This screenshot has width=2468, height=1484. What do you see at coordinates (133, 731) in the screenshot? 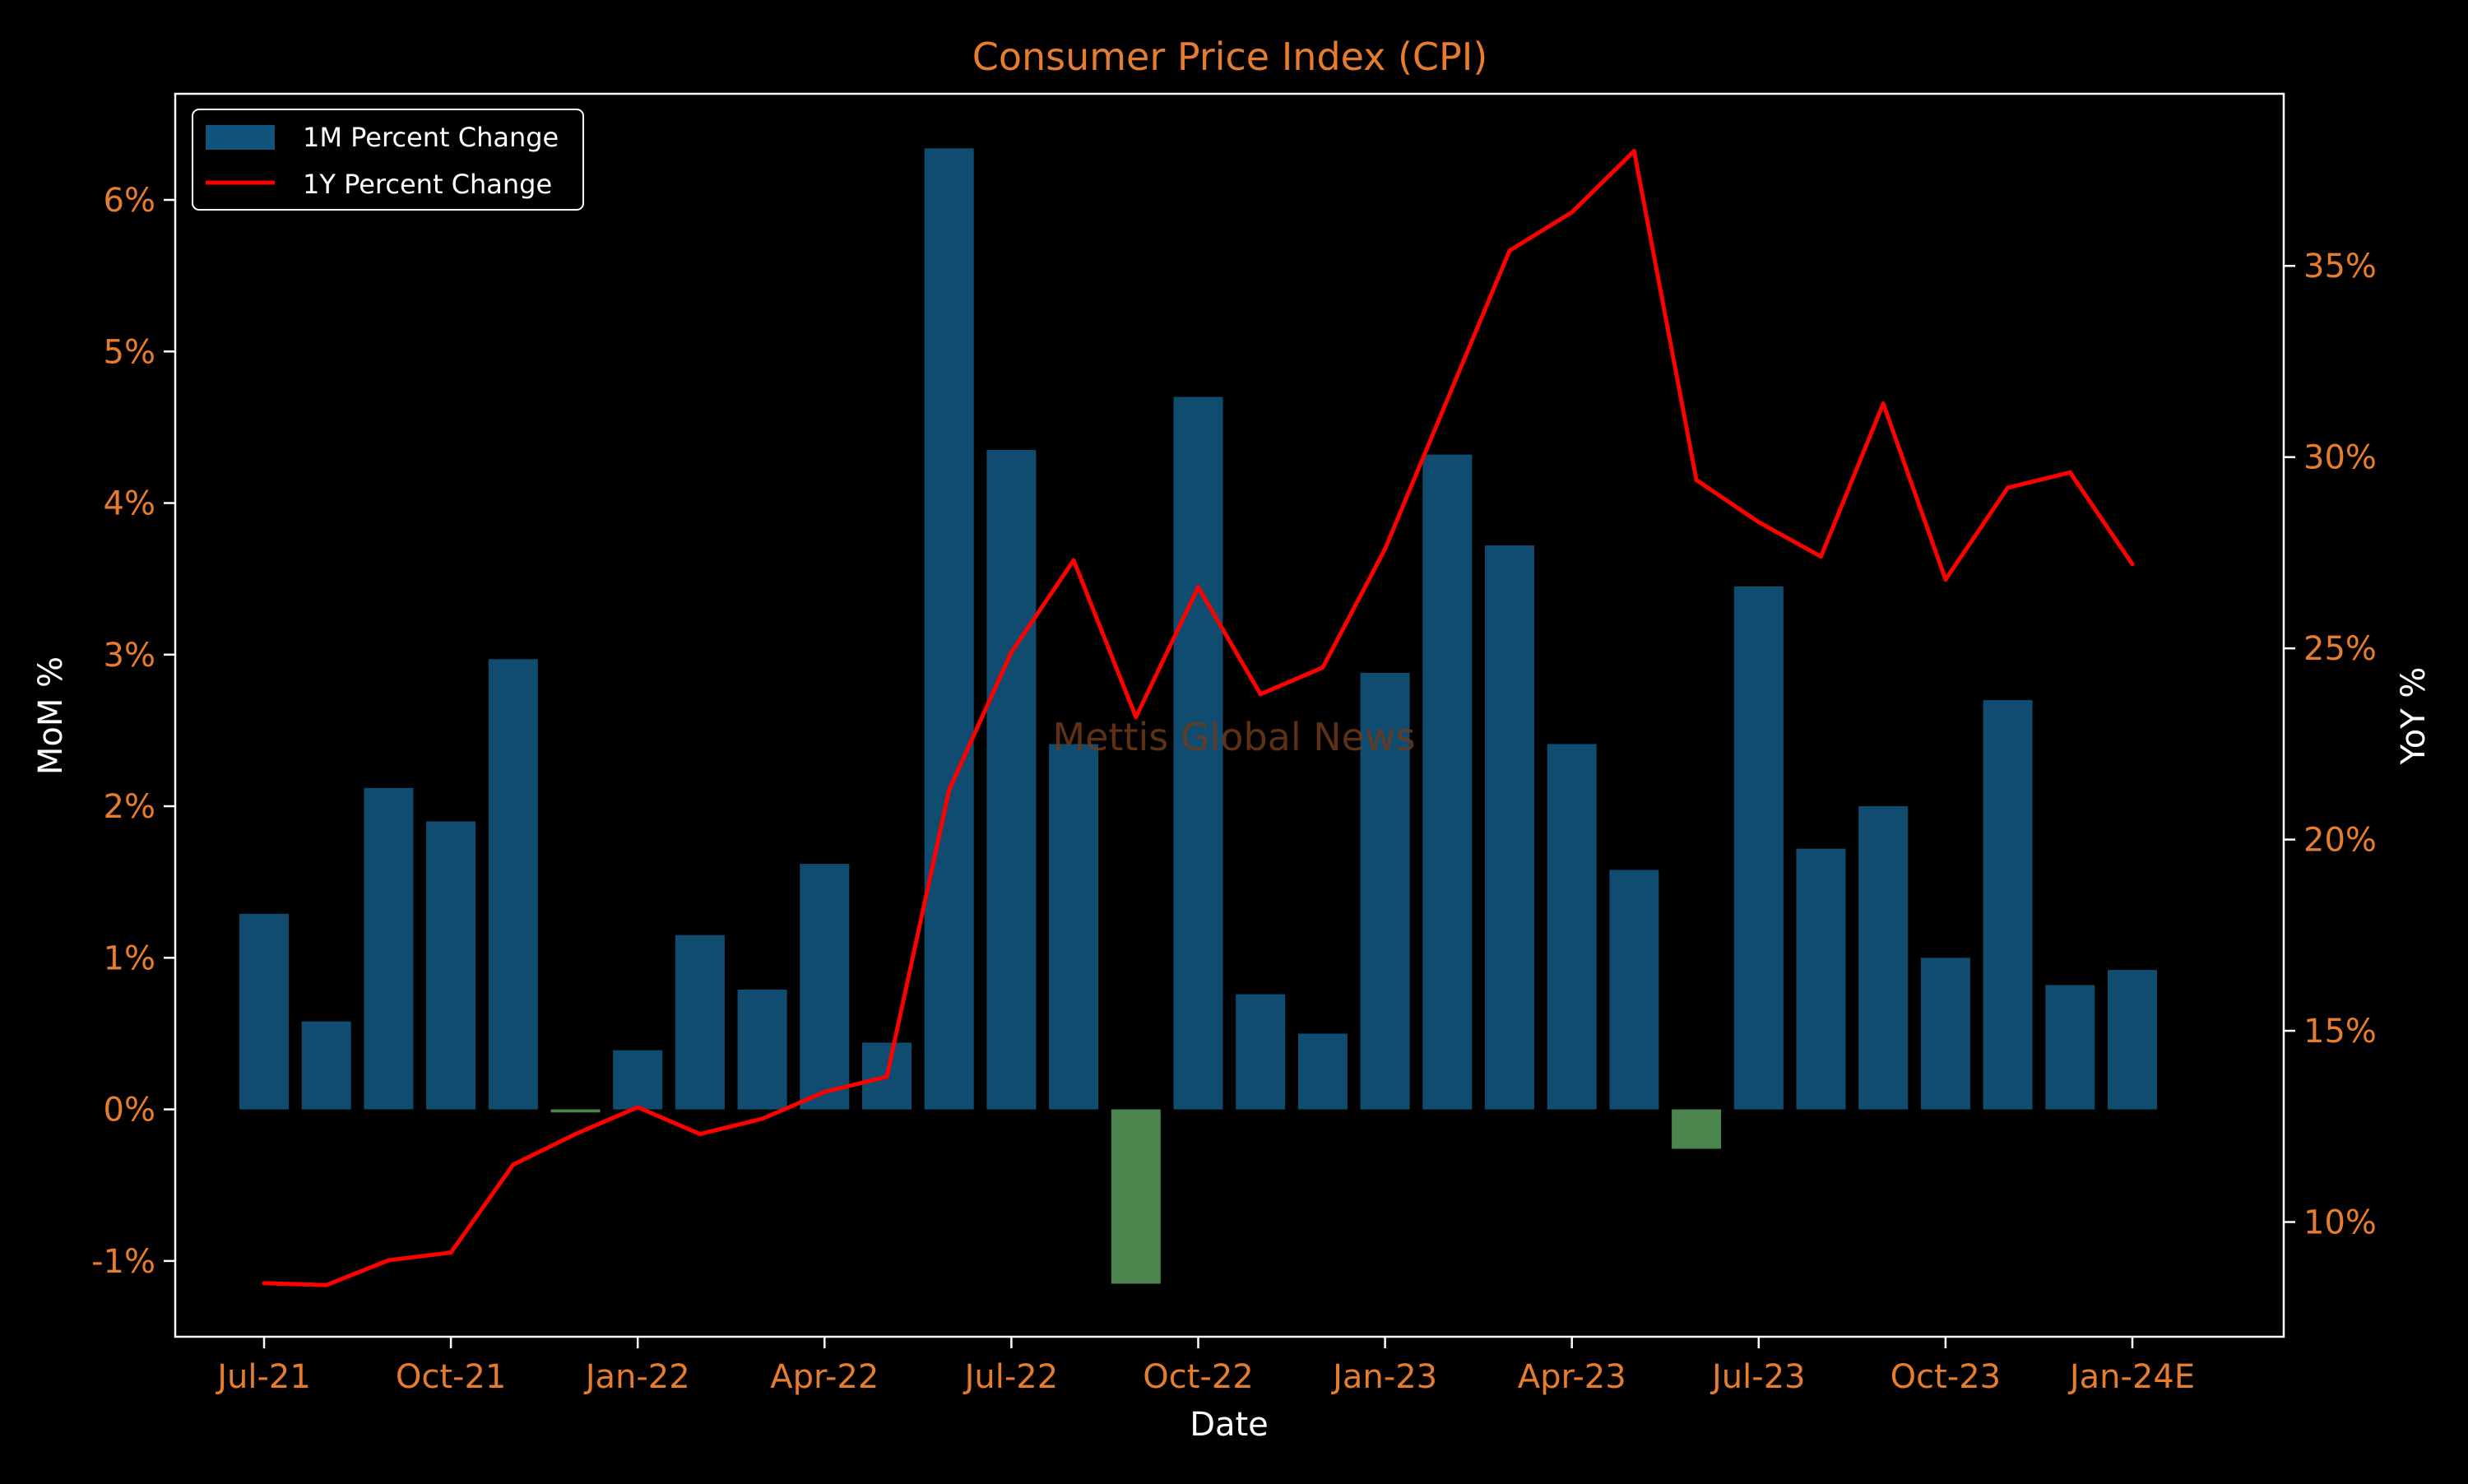
I see `left-axis: -1% 0% 1% 2% 3% 4% 5% 6%` at bounding box center [133, 731].